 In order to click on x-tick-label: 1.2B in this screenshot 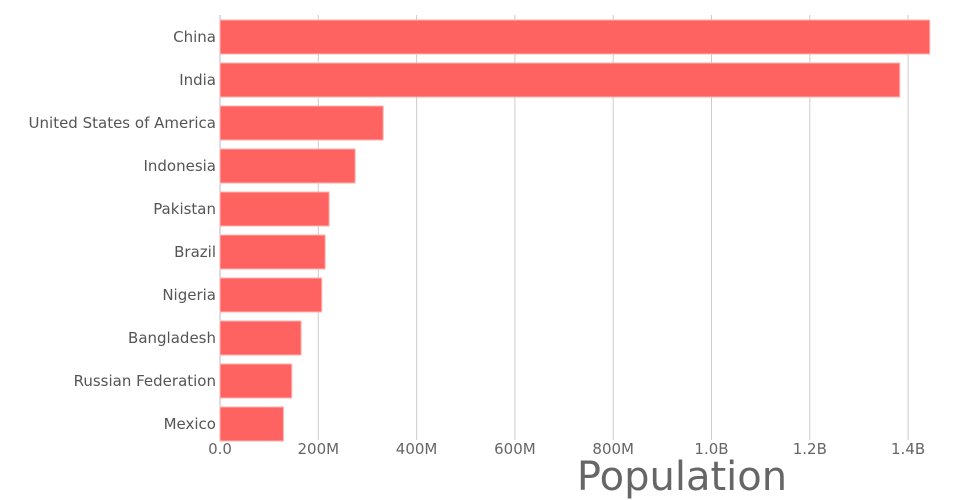, I will do `click(810, 449)`.